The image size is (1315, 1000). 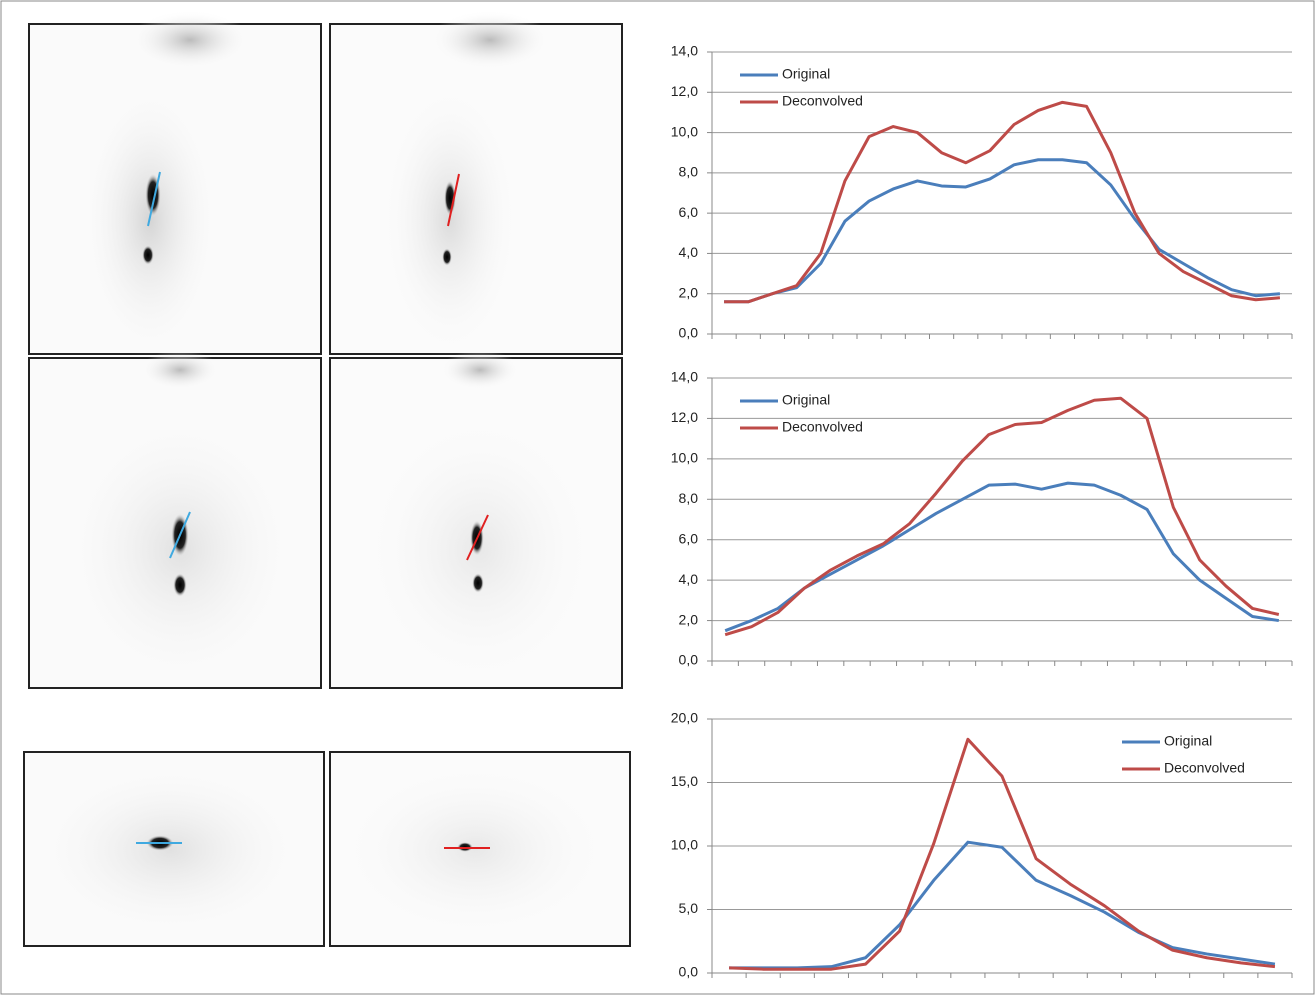 I want to click on image-sagittal-deconvolved, so click(x=476, y=185).